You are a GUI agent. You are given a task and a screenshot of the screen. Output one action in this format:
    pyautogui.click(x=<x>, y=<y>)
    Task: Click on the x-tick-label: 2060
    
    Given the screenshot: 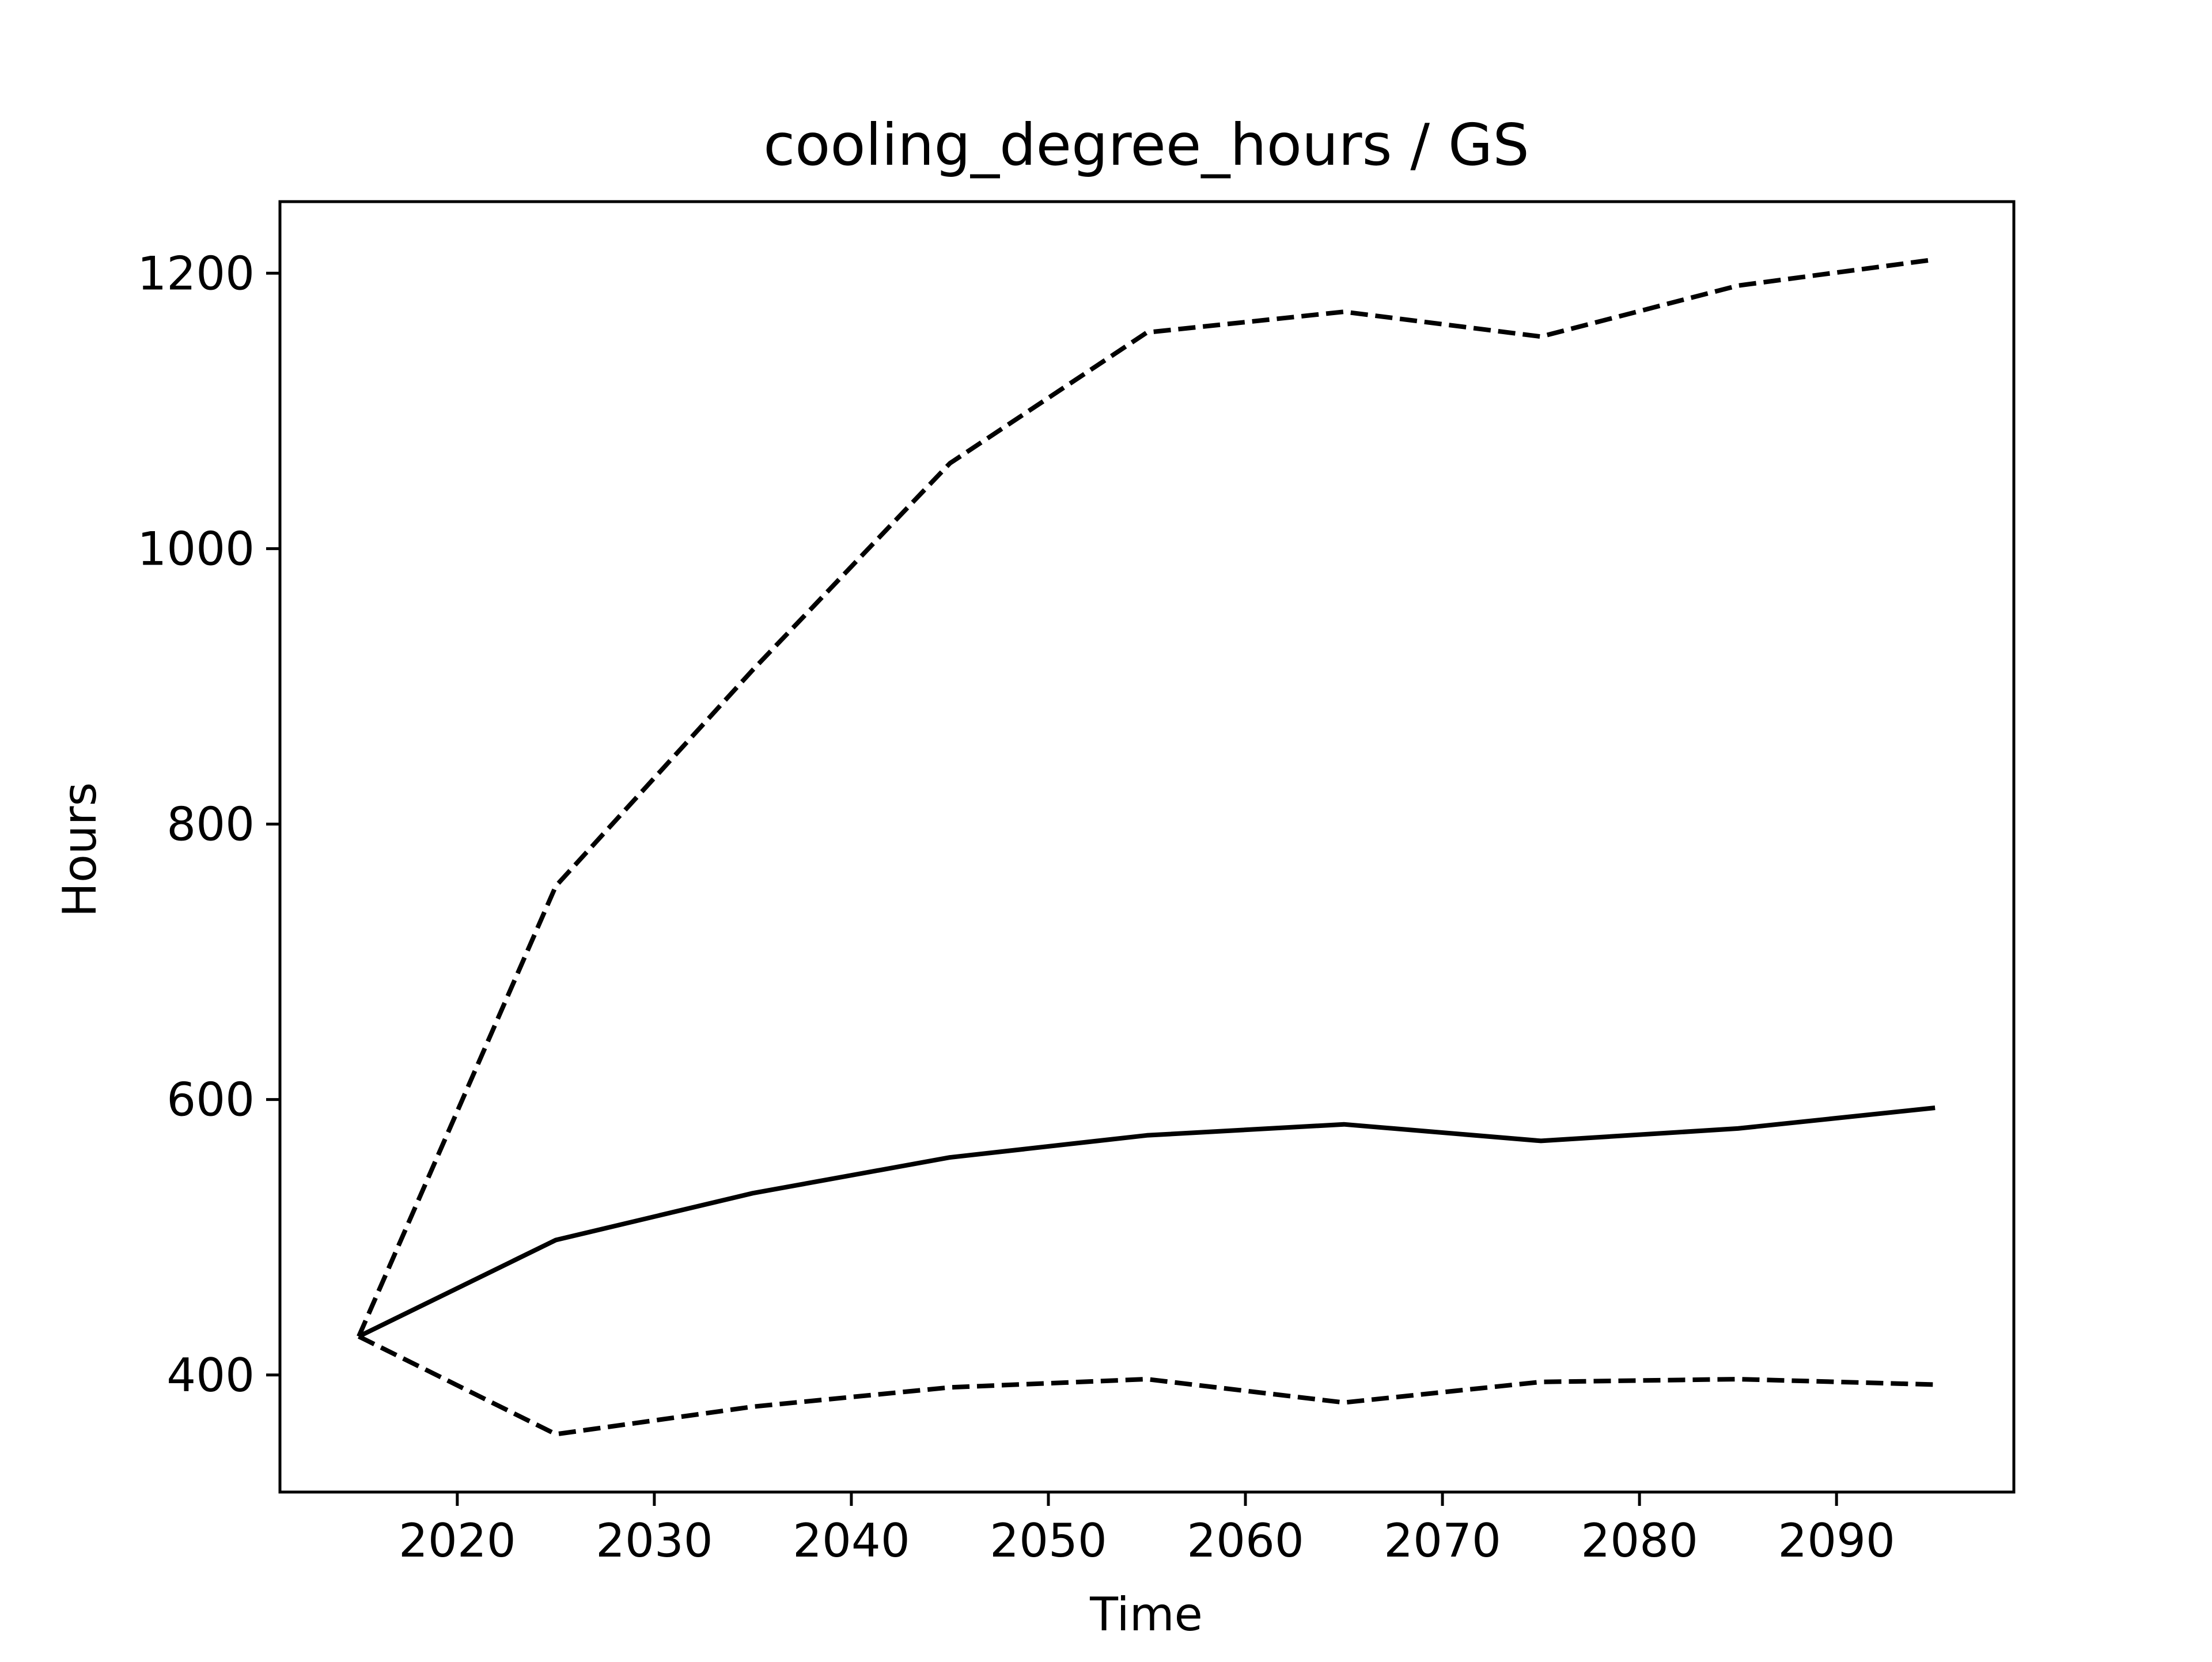 What is the action you would take?
    pyautogui.click(x=1245, y=1541)
    